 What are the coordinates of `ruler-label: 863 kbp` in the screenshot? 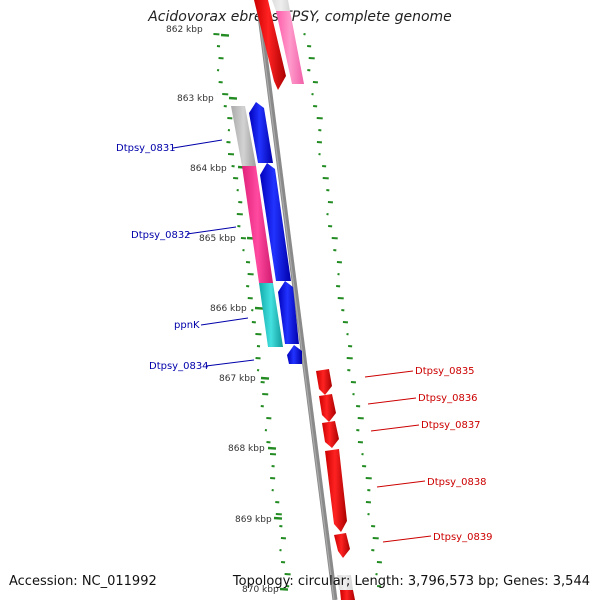 It's located at (195, 99).